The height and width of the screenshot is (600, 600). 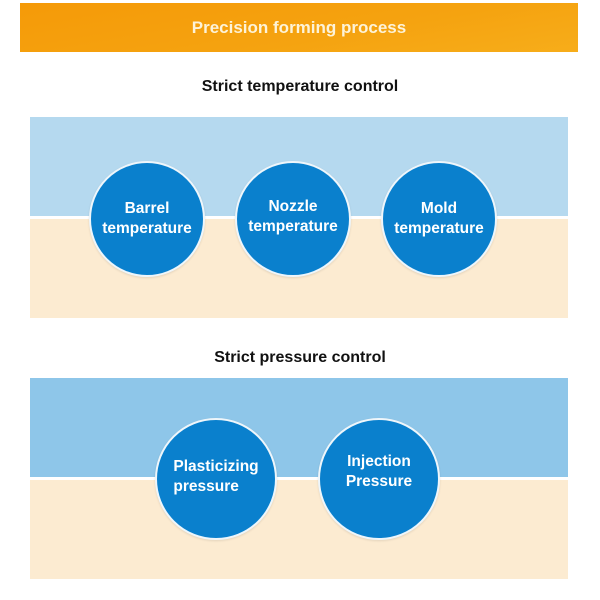 I want to click on circle-mold-temperature: Mold temperature, so click(x=439, y=219).